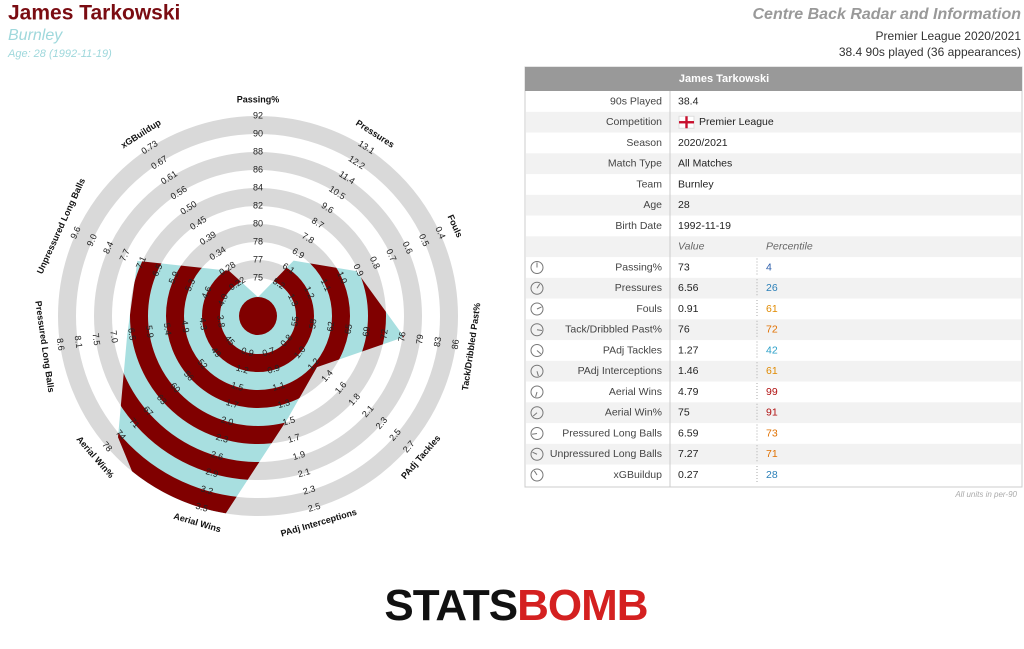 The width and height of the screenshot is (1024, 649). I want to click on stat-name: Tack/Dribbled Past%, so click(613, 330).